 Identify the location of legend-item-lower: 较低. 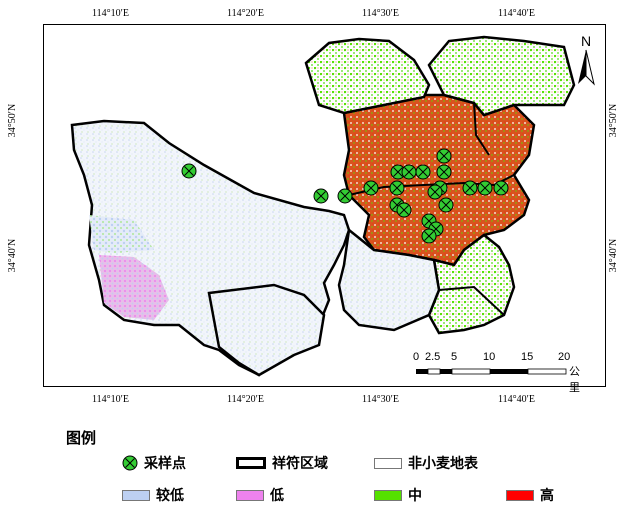
(153, 495).